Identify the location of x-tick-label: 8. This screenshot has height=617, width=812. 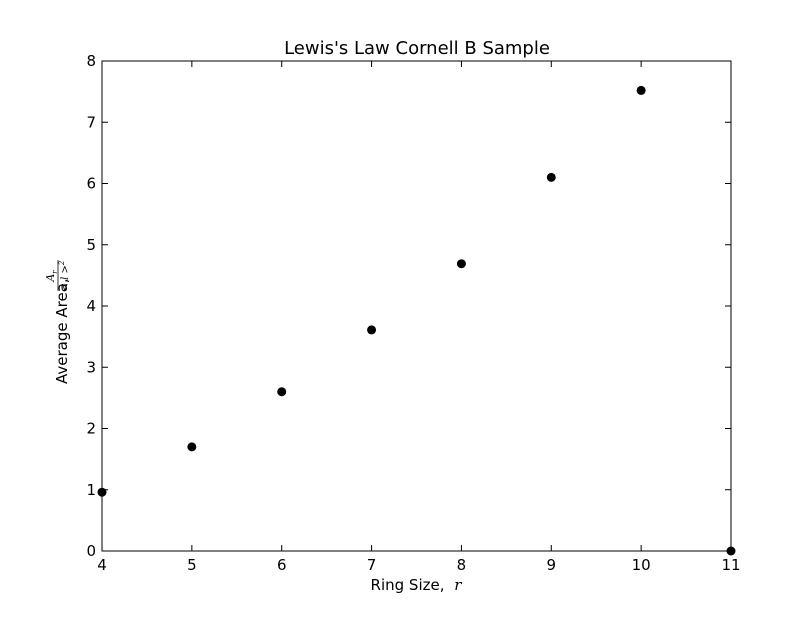
(462, 565).